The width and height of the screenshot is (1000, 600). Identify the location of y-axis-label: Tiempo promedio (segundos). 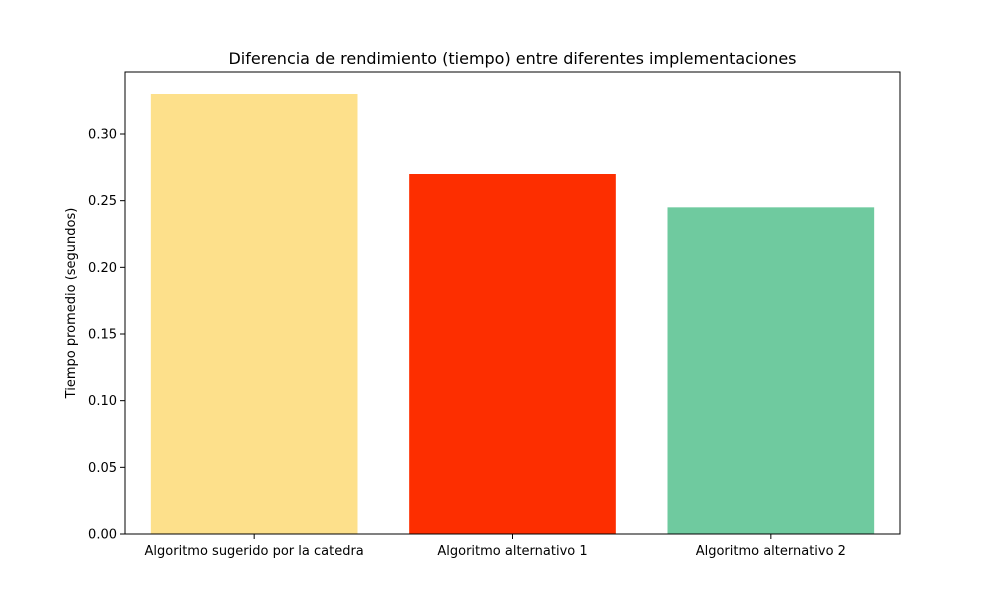
(71, 304).